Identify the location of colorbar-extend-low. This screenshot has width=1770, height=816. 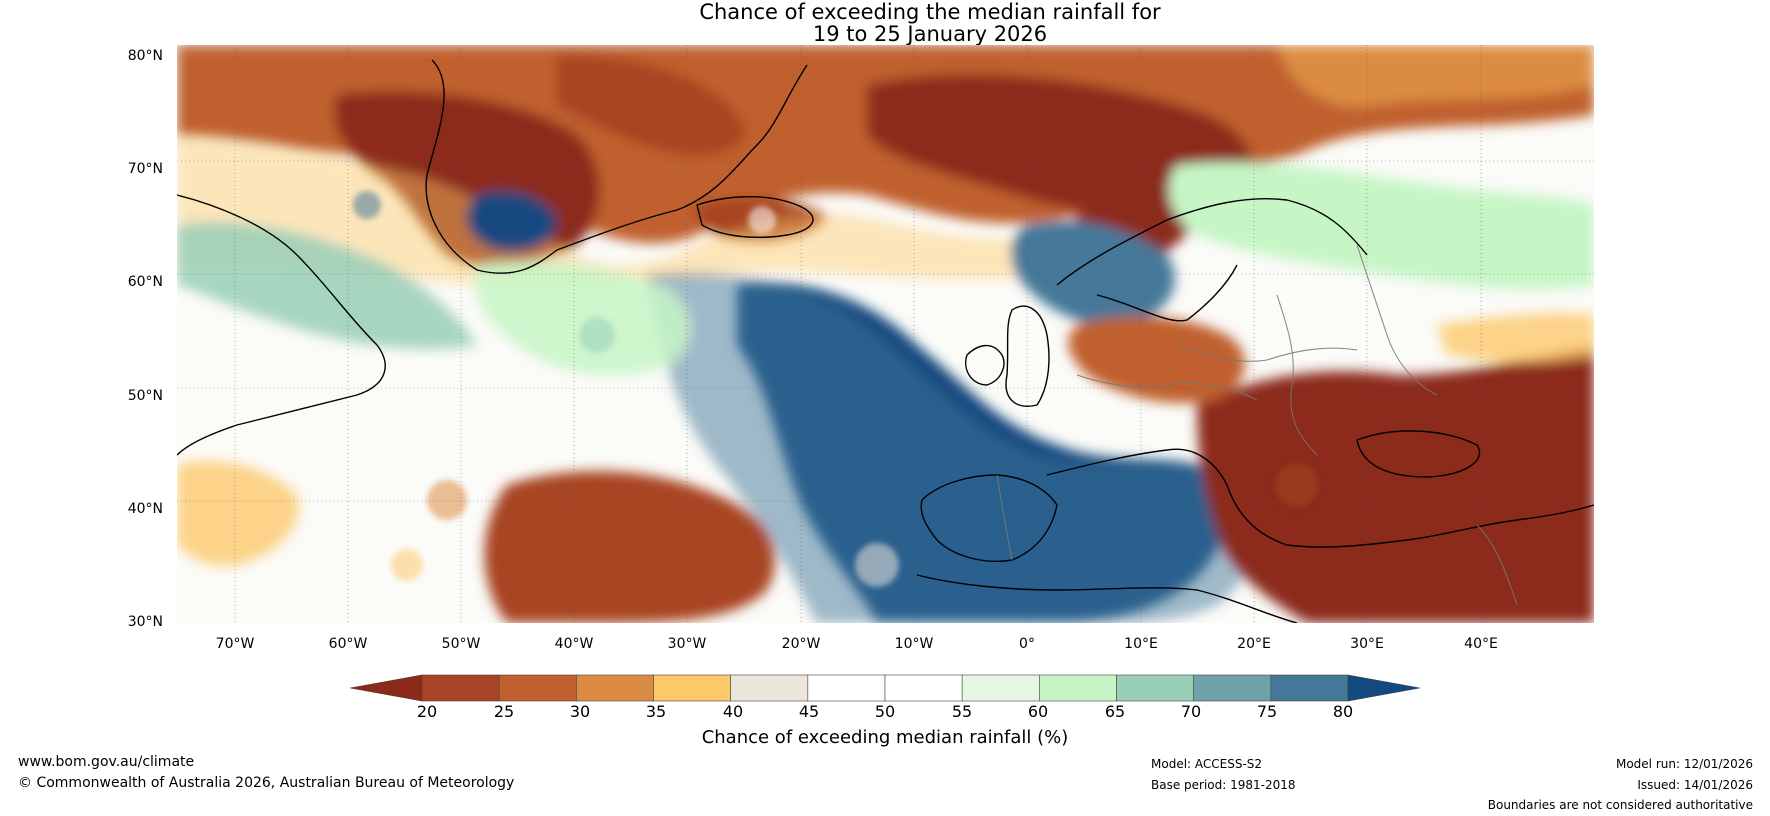
(386, 688).